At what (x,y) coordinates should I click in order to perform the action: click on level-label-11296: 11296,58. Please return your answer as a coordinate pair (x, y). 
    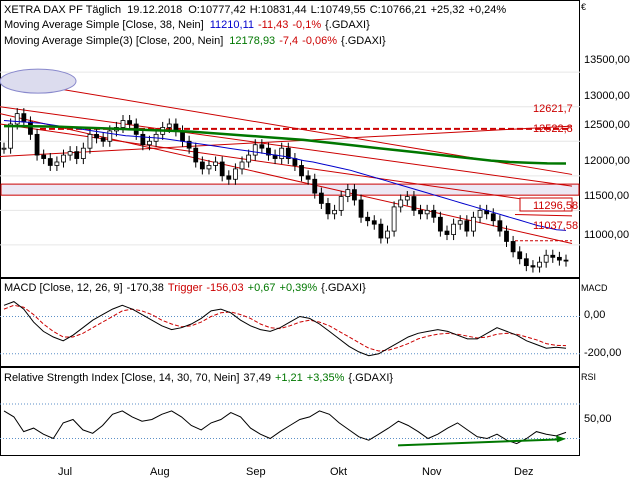
    Looking at the image, I should click on (555, 206).